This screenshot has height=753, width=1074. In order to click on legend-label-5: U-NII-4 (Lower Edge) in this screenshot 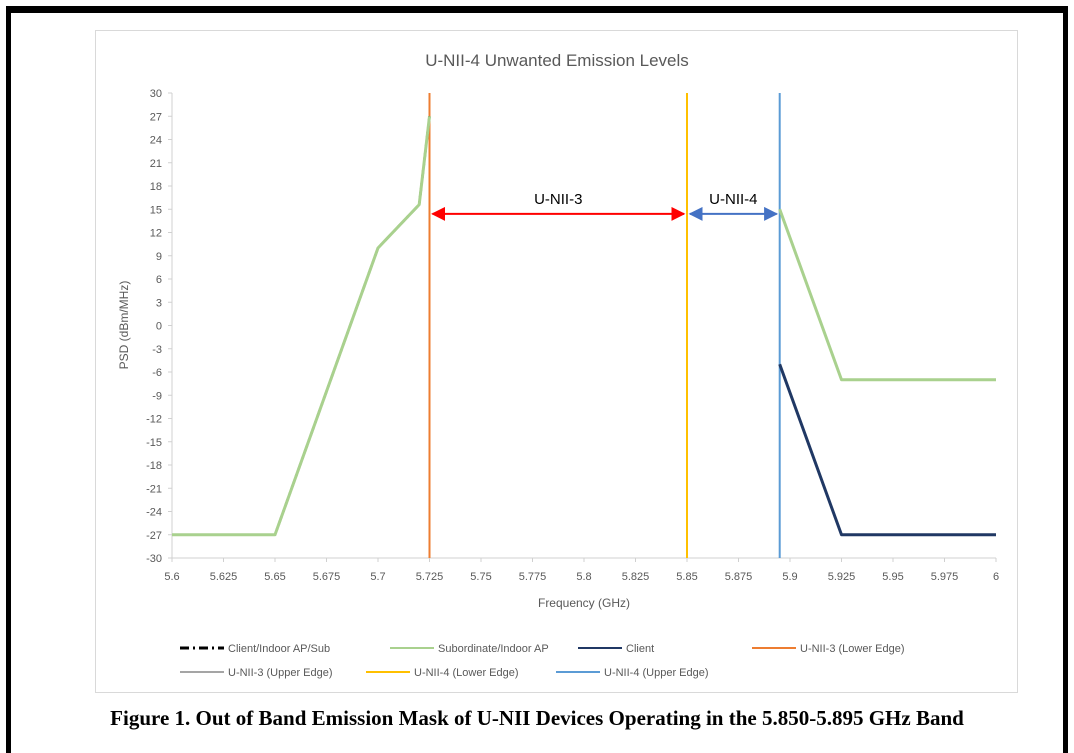, I will do `click(466, 673)`.